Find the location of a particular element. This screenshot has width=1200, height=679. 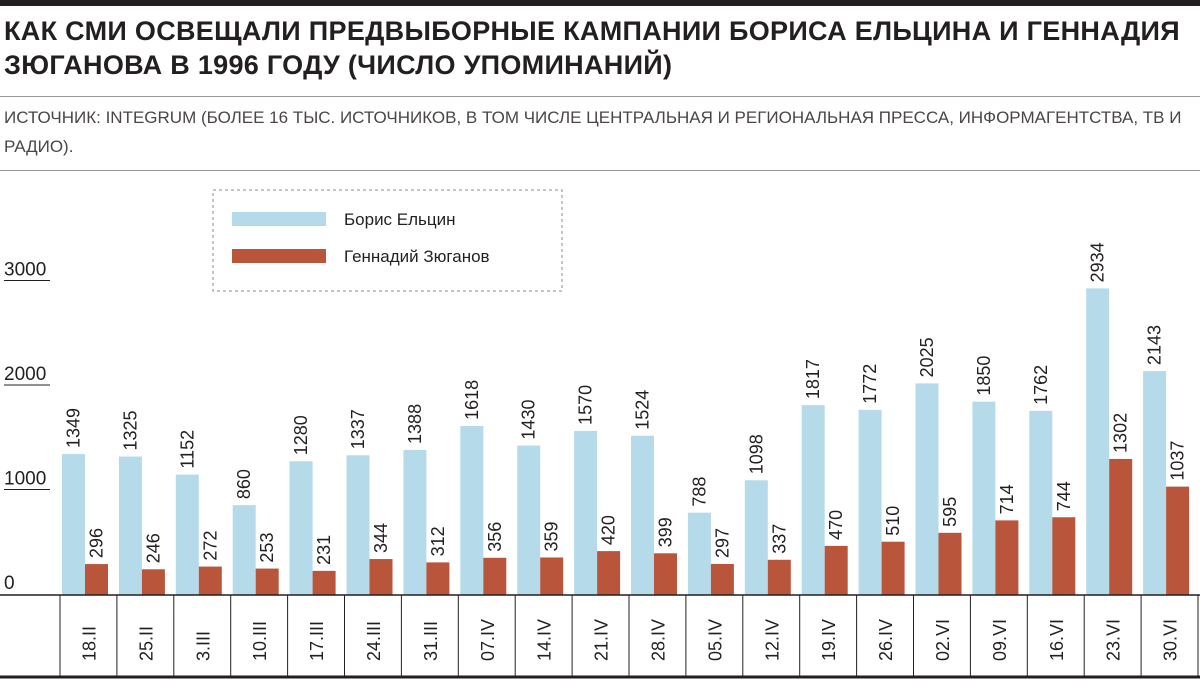

y-tick-label: 3000 is located at coordinates (25, 270).